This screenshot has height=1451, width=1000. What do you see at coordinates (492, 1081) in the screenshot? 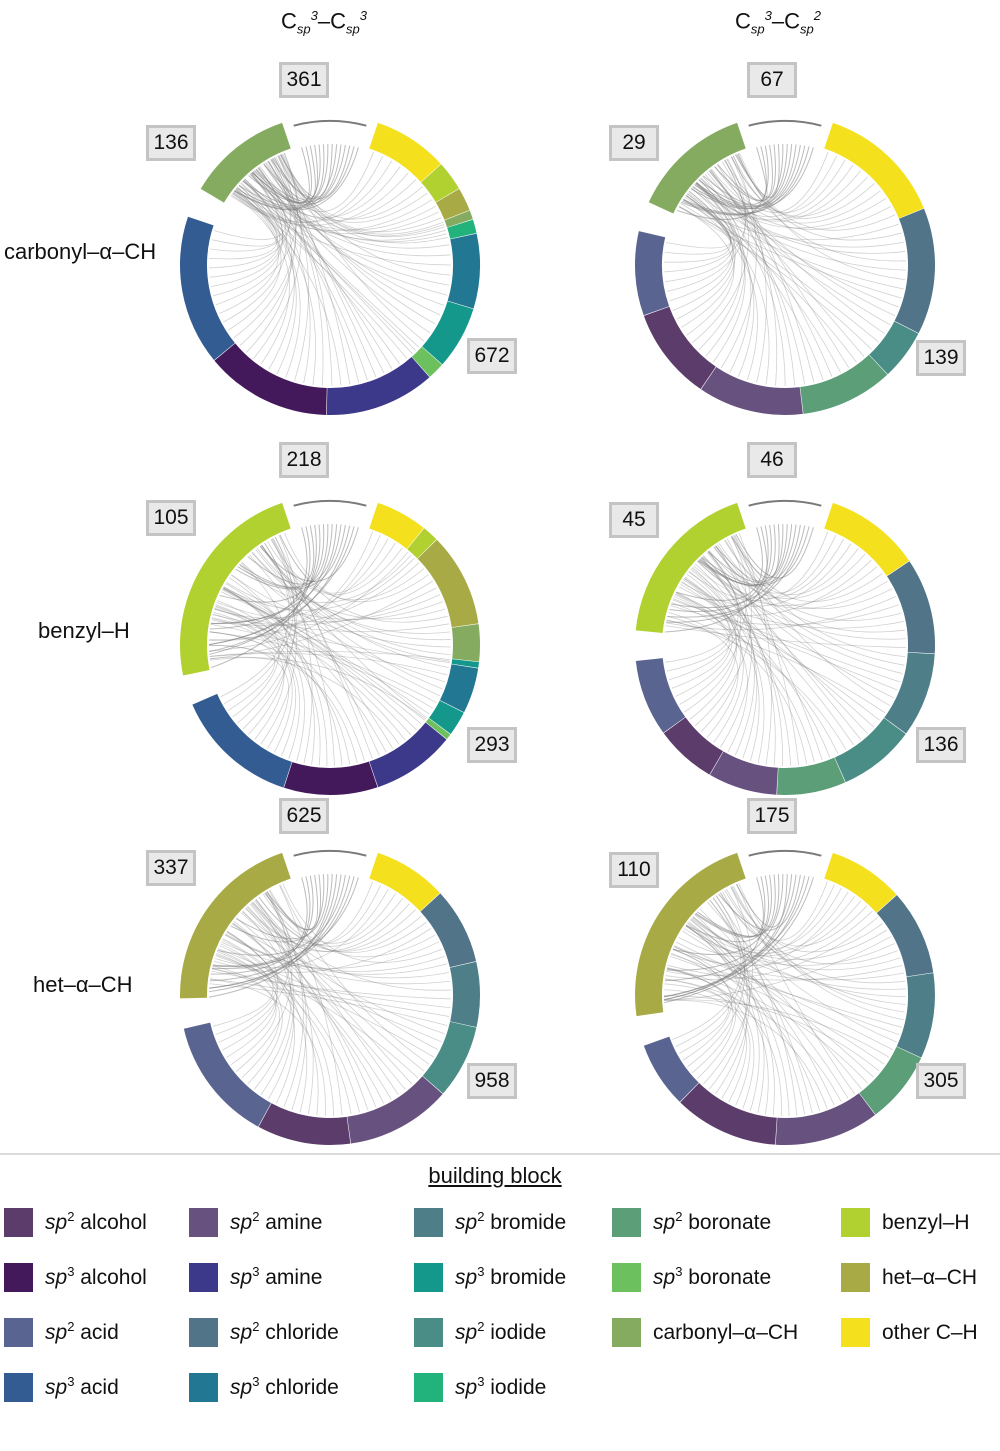
I see `count-partner: 958` at bounding box center [492, 1081].